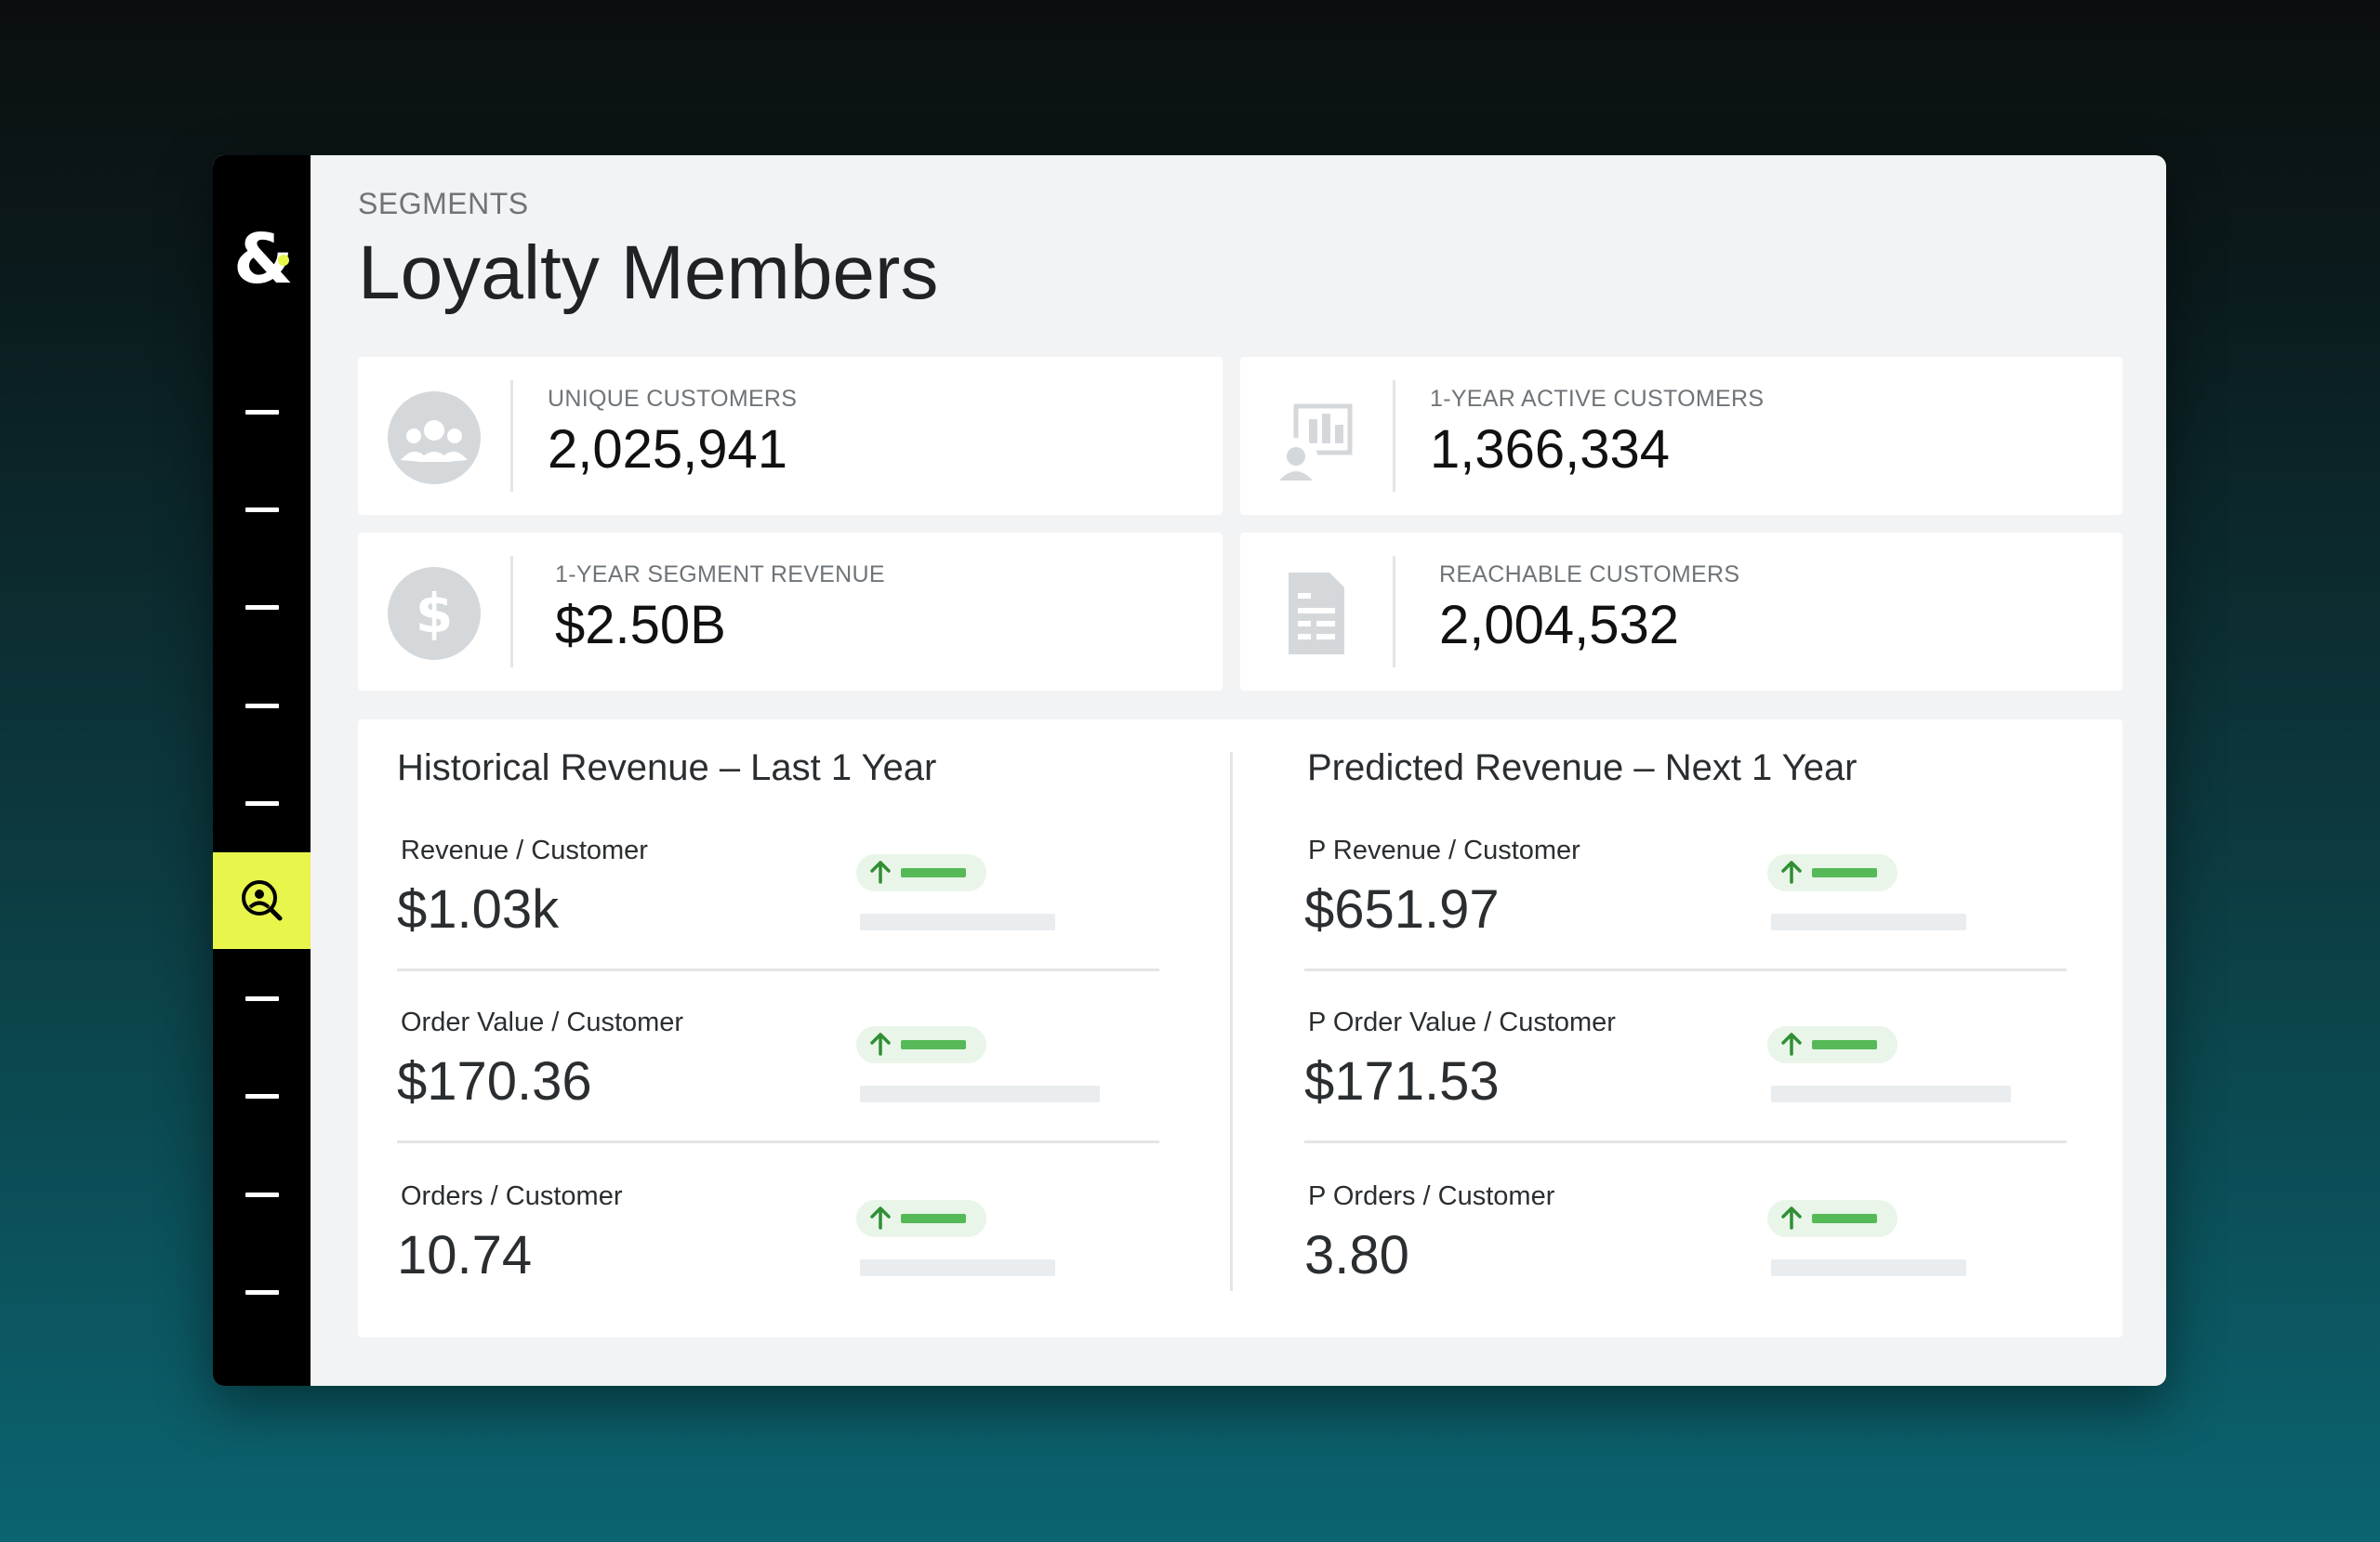  I want to click on stat-value: 2,004,532, so click(1559, 625).